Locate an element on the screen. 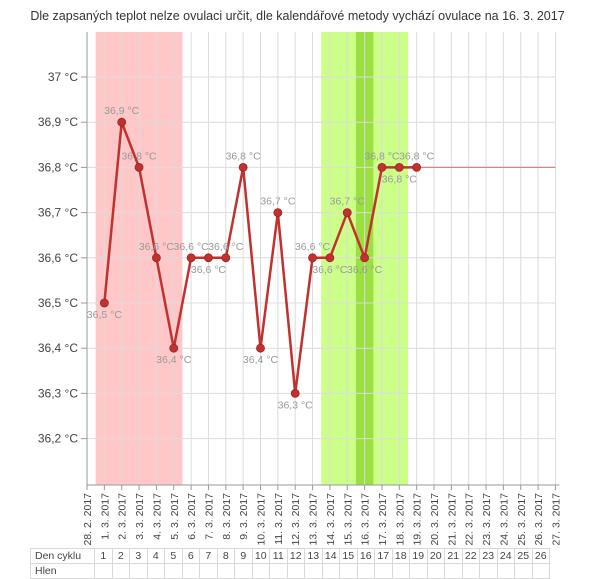 This screenshot has height=579, width=595. cycle-day-cell: 17 is located at coordinates (383, 556).